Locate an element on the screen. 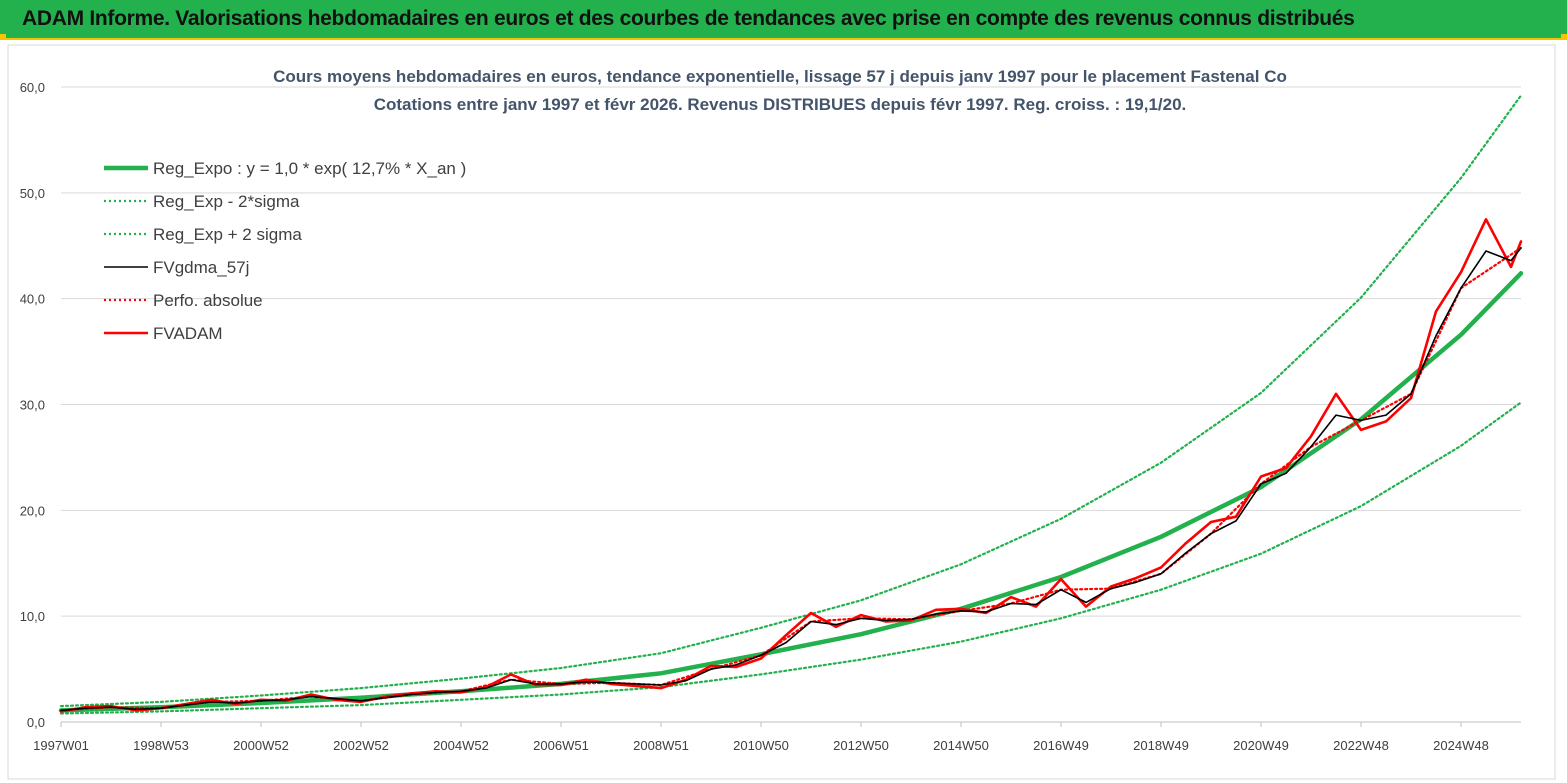  x-tick-label: 2014W50 is located at coordinates (961, 745).